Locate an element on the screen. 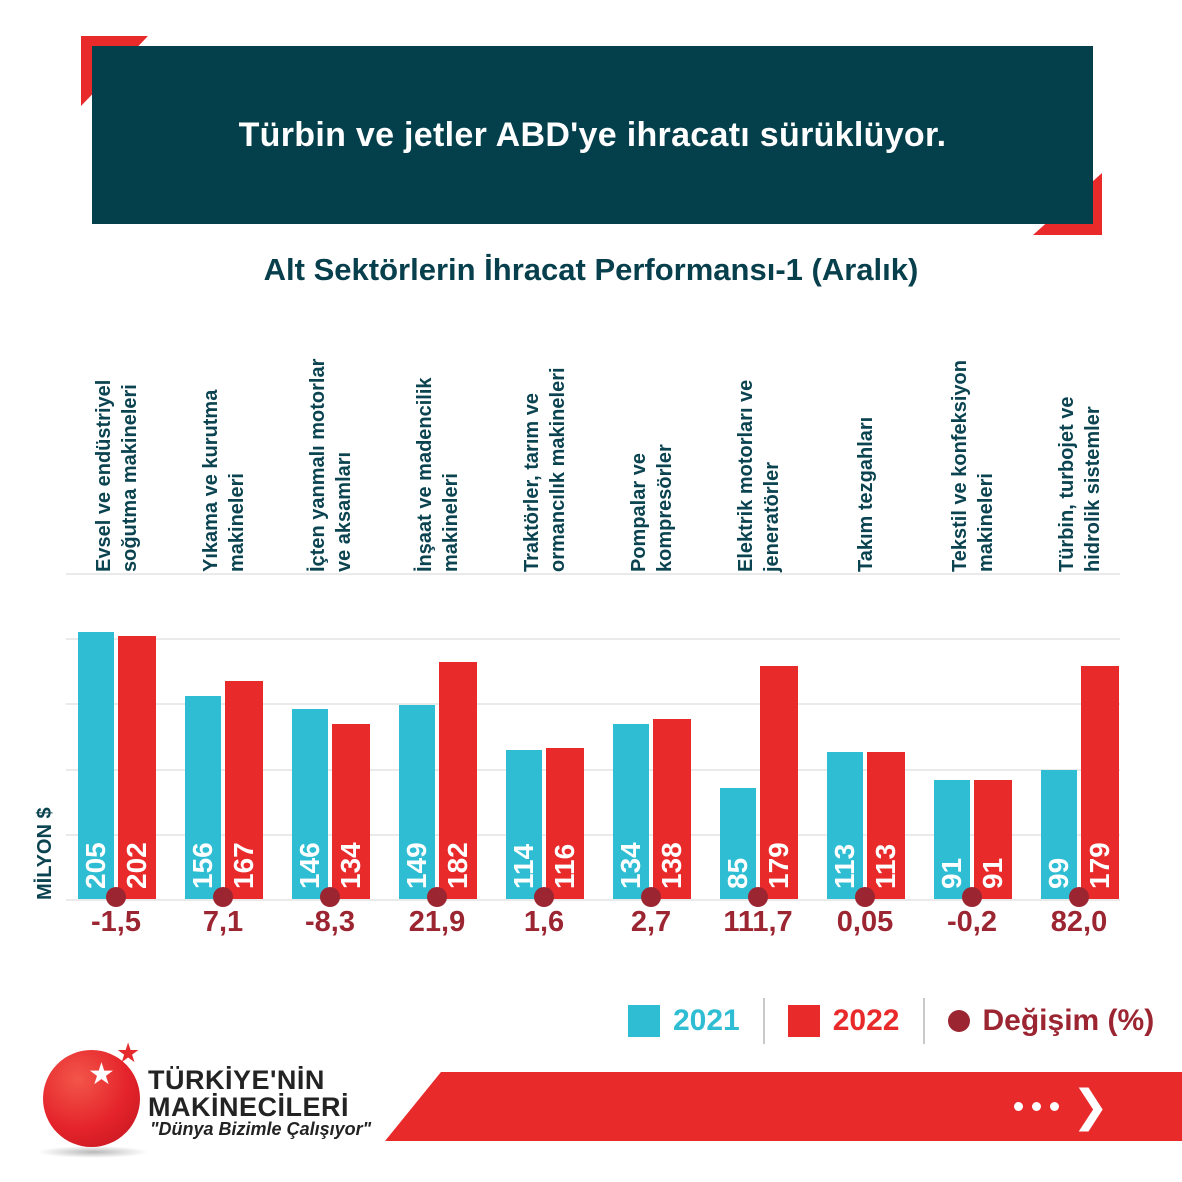 Image resolution: width=1182 pixels, height=1182 pixels. change-value: 1,6 is located at coordinates (544, 922).